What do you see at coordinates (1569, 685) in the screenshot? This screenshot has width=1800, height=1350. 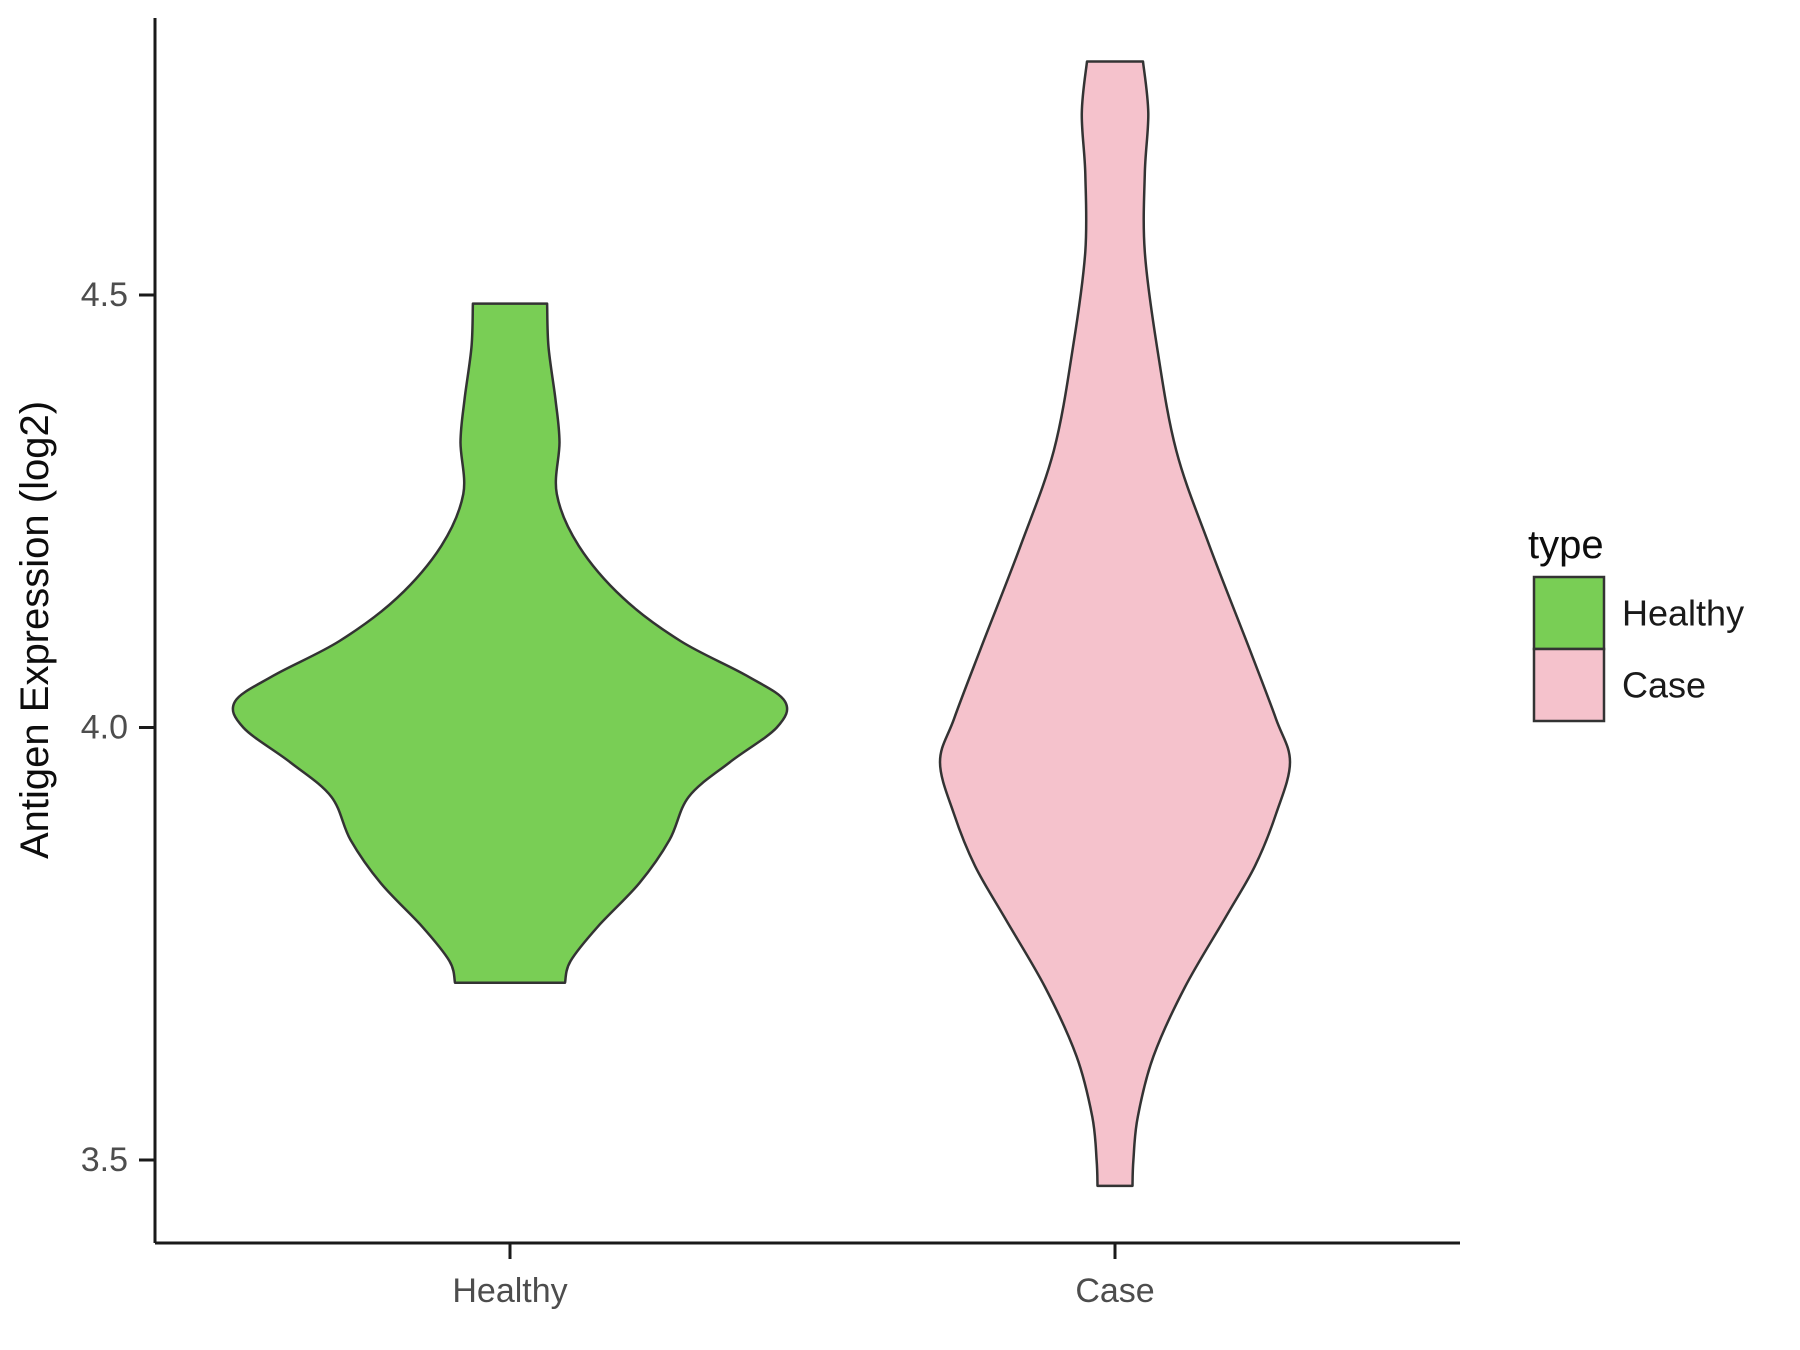 I see `legend-key-case` at bounding box center [1569, 685].